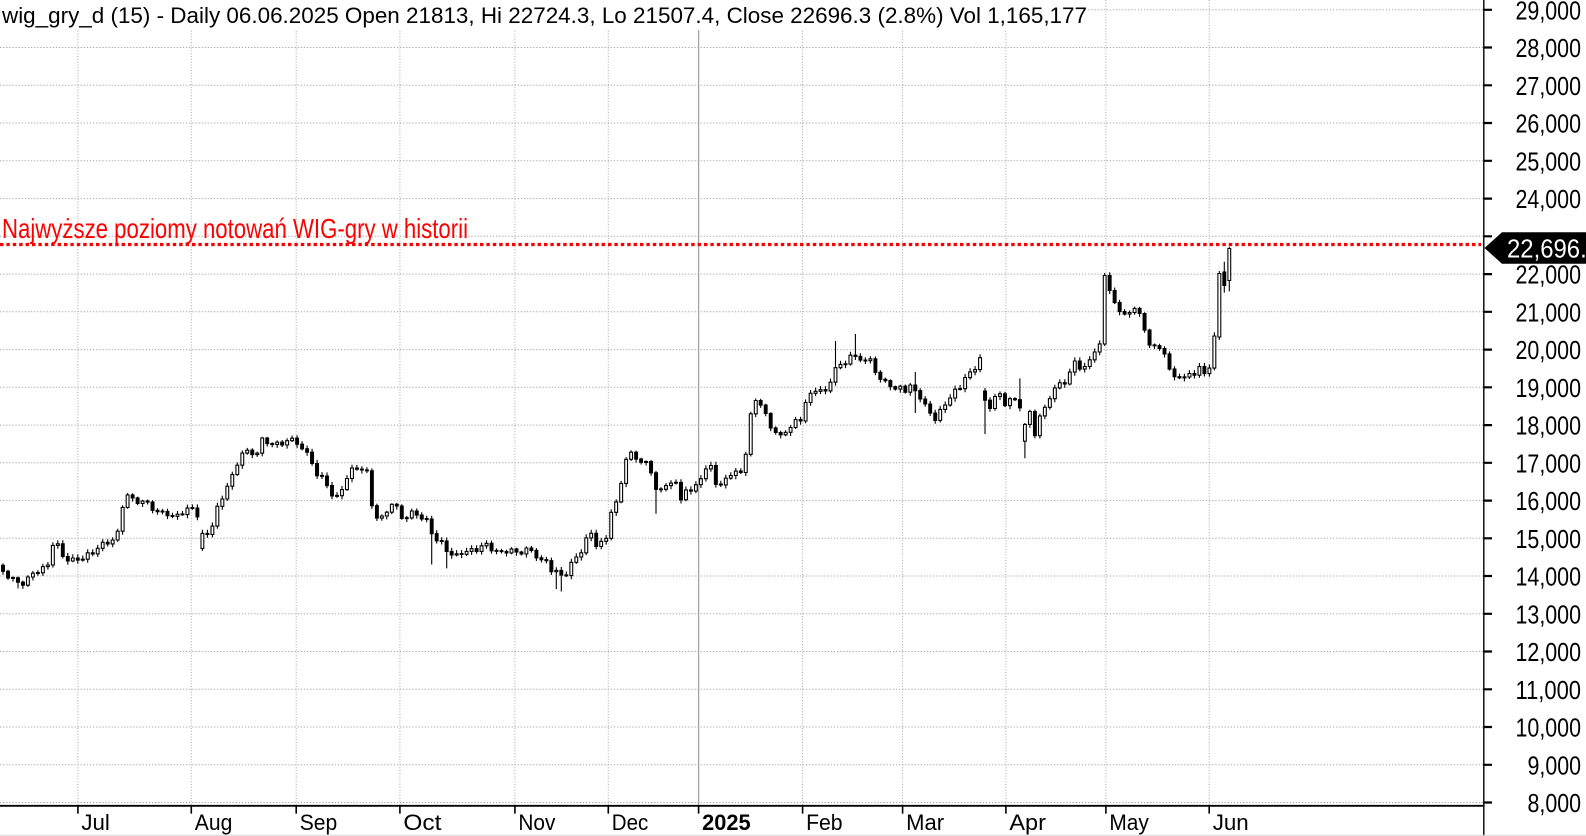 The image size is (1586, 836). What do you see at coordinates (1549, 86) in the screenshot?
I see `svg-text: 27,000` at bounding box center [1549, 86].